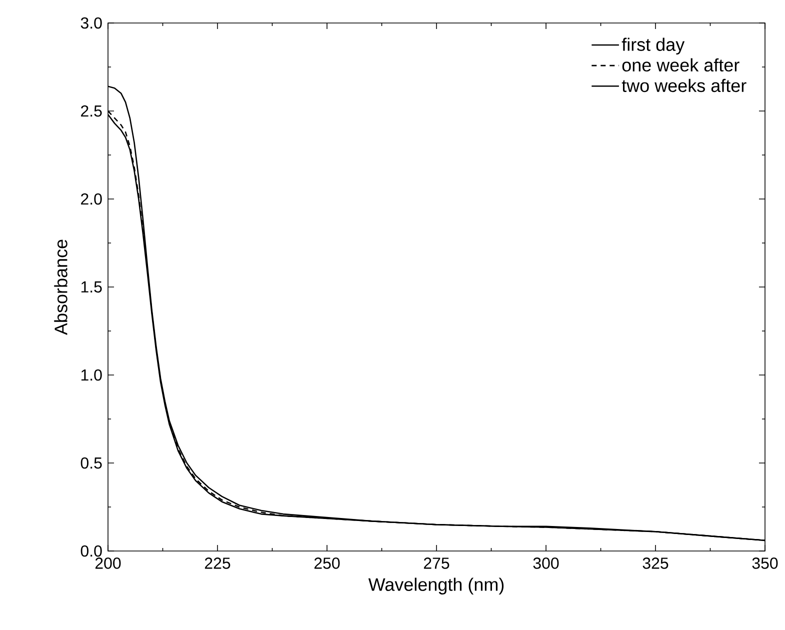 This screenshot has height=630, width=785. What do you see at coordinates (61, 287) in the screenshot?
I see `y-axis-title: Absorbance` at bounding box center [61, 287].